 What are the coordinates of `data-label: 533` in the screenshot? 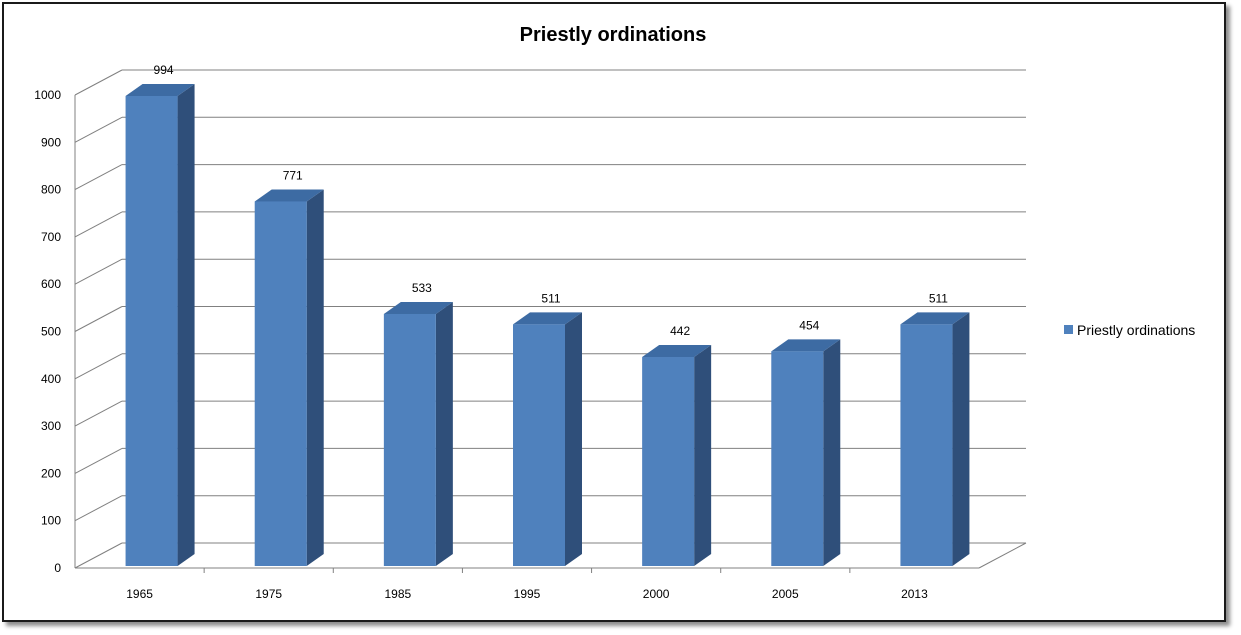 It's located at (422, 288).